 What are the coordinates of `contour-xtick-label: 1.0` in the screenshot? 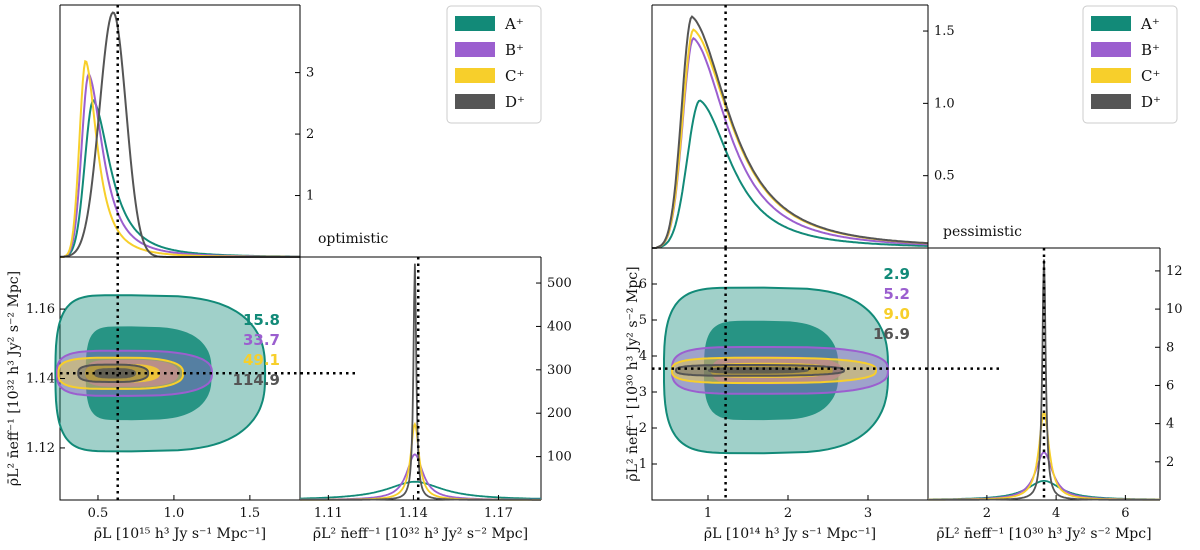 It's located at (174, 513).